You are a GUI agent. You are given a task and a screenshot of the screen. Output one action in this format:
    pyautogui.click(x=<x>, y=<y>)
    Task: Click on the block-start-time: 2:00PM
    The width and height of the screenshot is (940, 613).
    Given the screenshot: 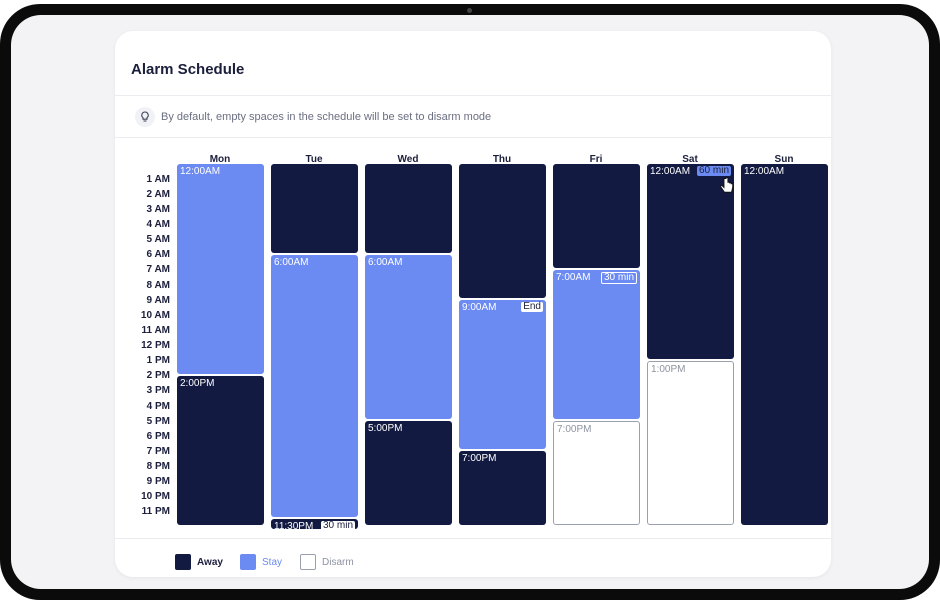 What is the action you would take?
    pyautogui.click(x=197, y=383)
    